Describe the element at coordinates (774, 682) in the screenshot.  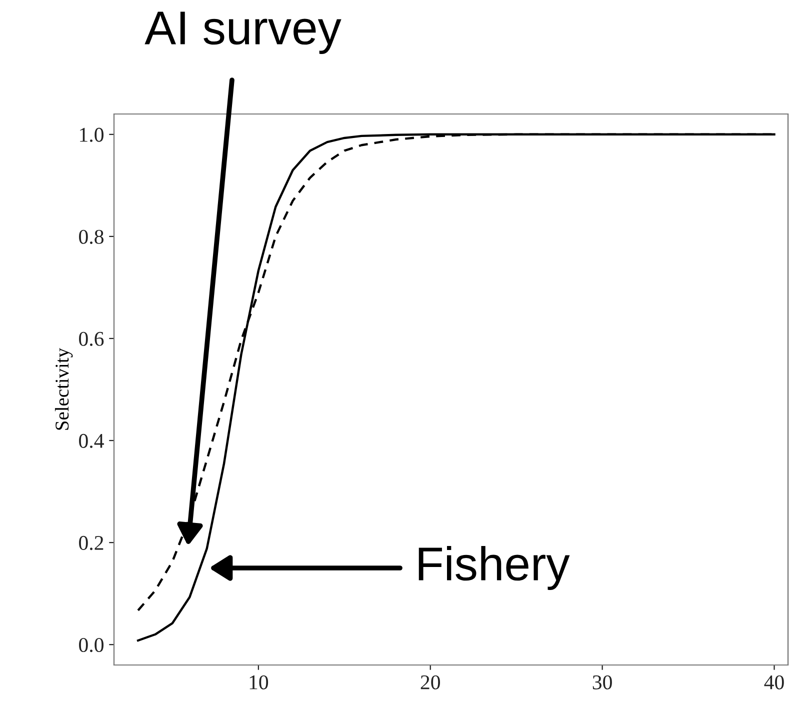
I see `x-tick-label: 40` at that location.